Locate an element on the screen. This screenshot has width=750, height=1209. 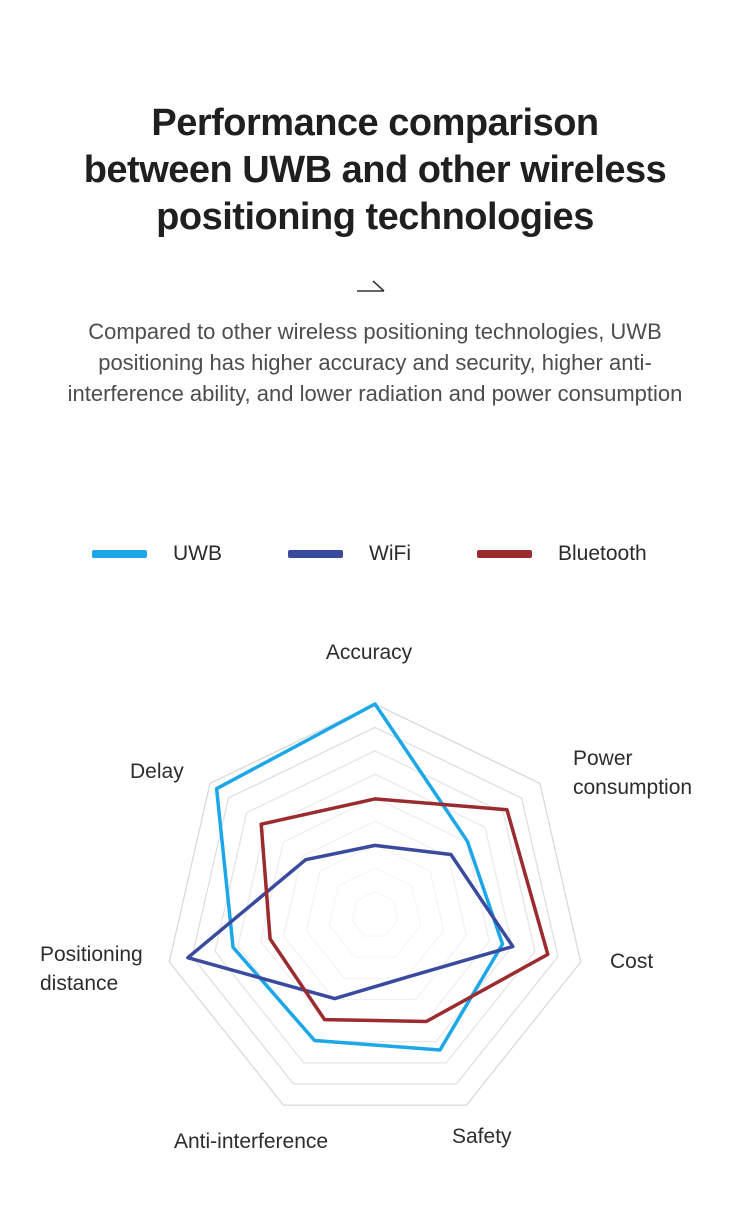
page-title-line-2: between UWB and other wireless is located at coordinates (375, 170).